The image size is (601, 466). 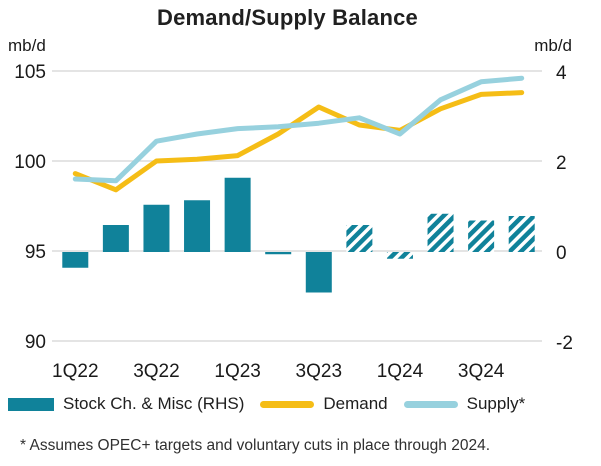 What do you see at coordinates (75, 260) in the screenshot?
I see `bar-1q22` at bounding box center [75, 260].